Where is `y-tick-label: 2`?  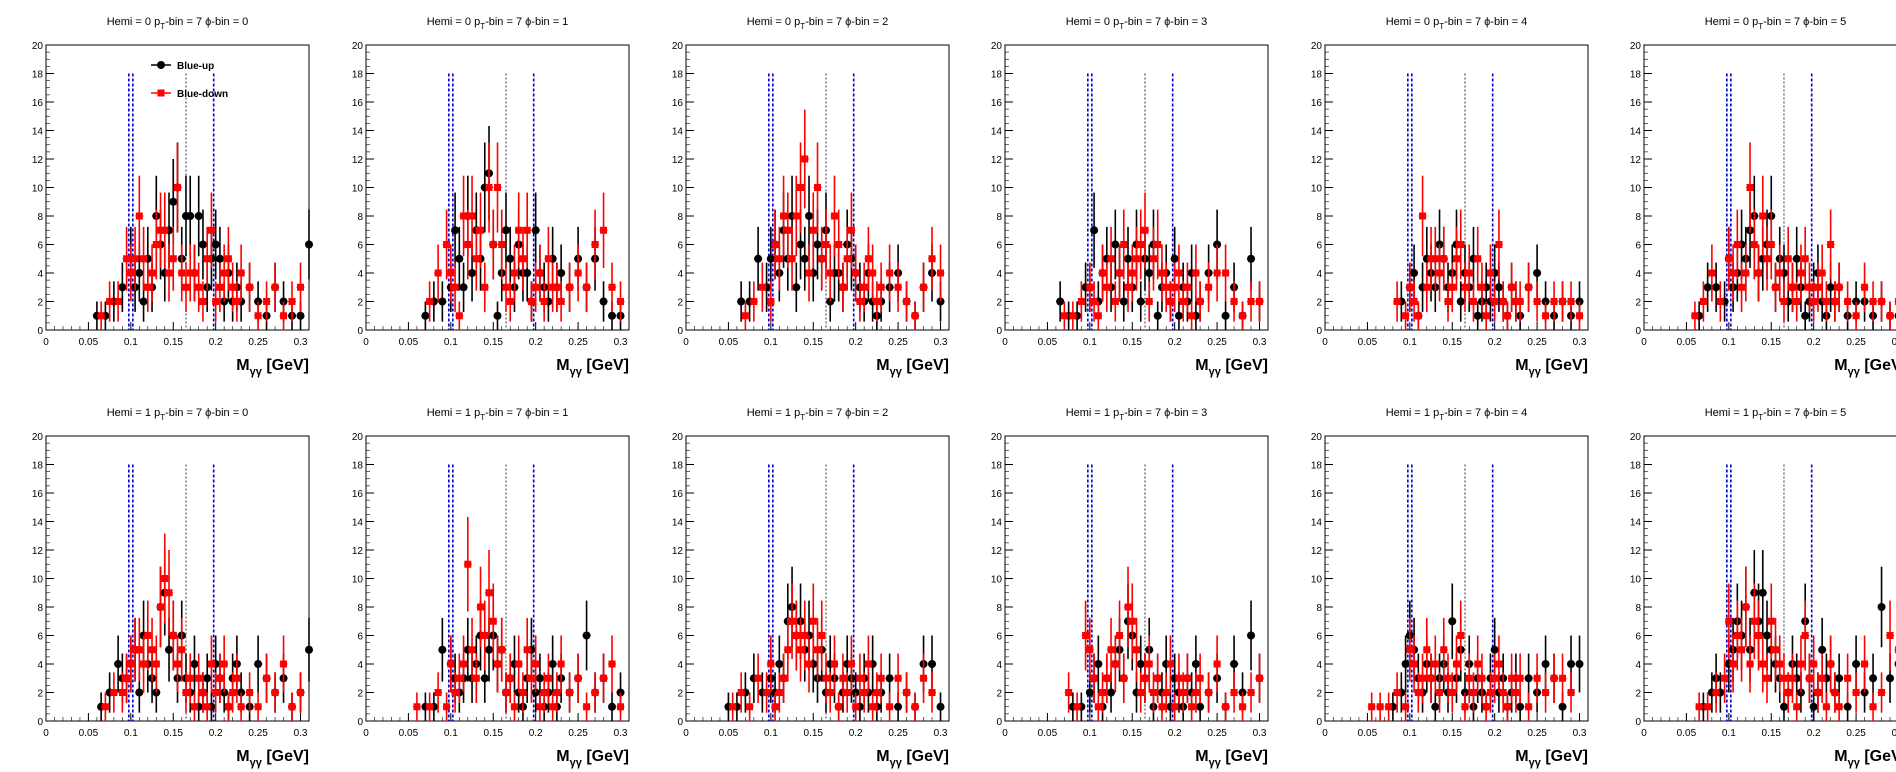 y-tick-label: 2 is located at coordinates (999, 694).